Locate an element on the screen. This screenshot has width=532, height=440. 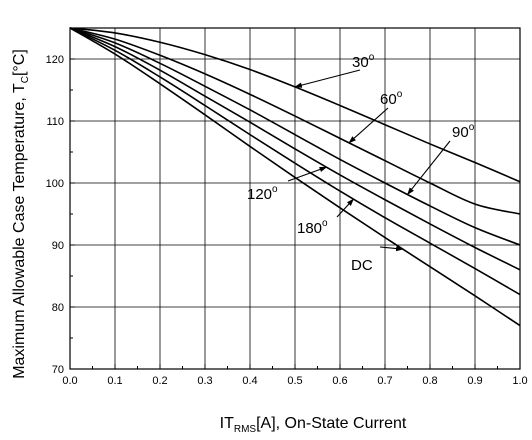
x-tick-label: 0.1 is located at coordinates (114, 381).